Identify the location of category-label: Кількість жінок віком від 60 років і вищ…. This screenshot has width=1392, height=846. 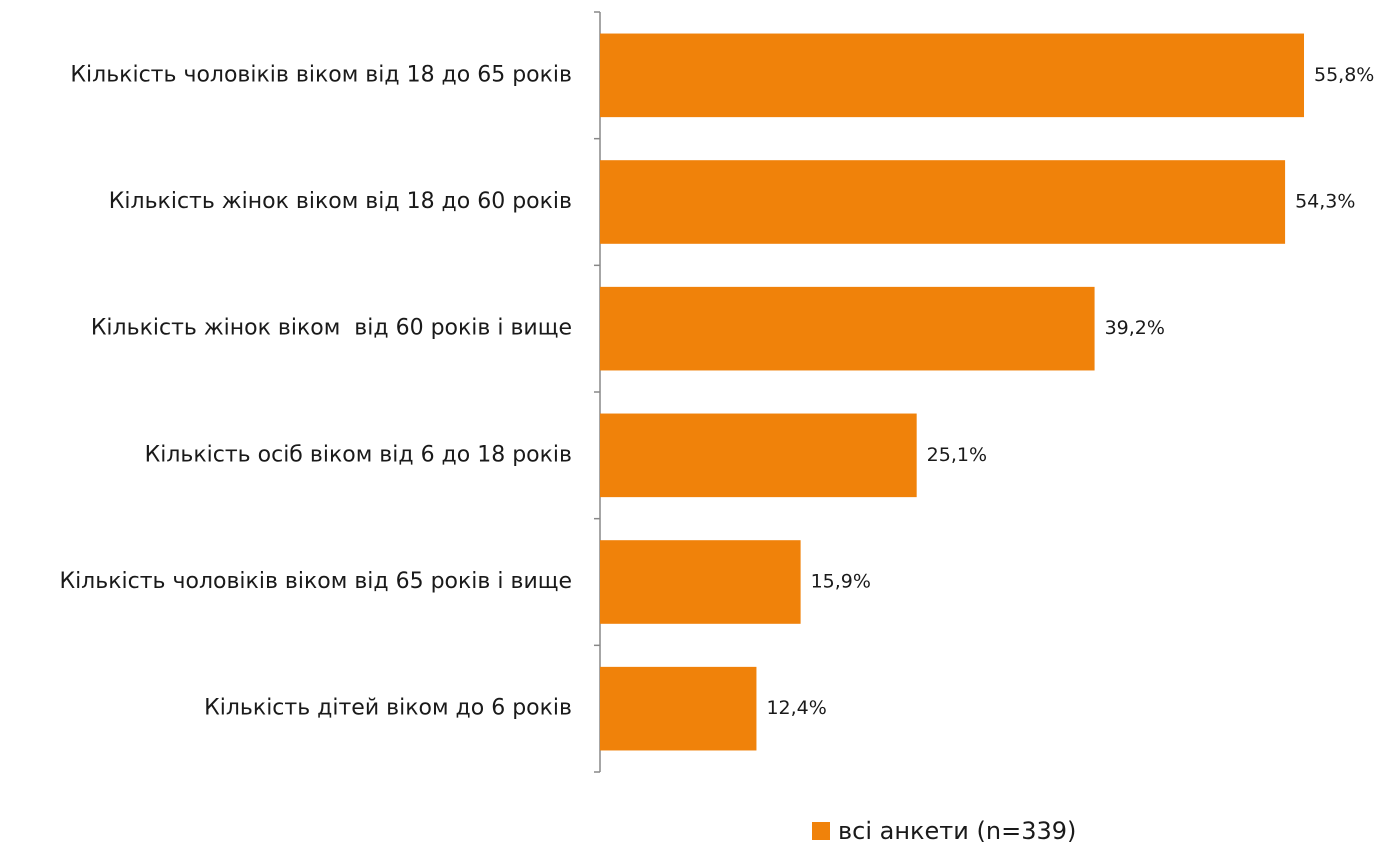
(331, 328).